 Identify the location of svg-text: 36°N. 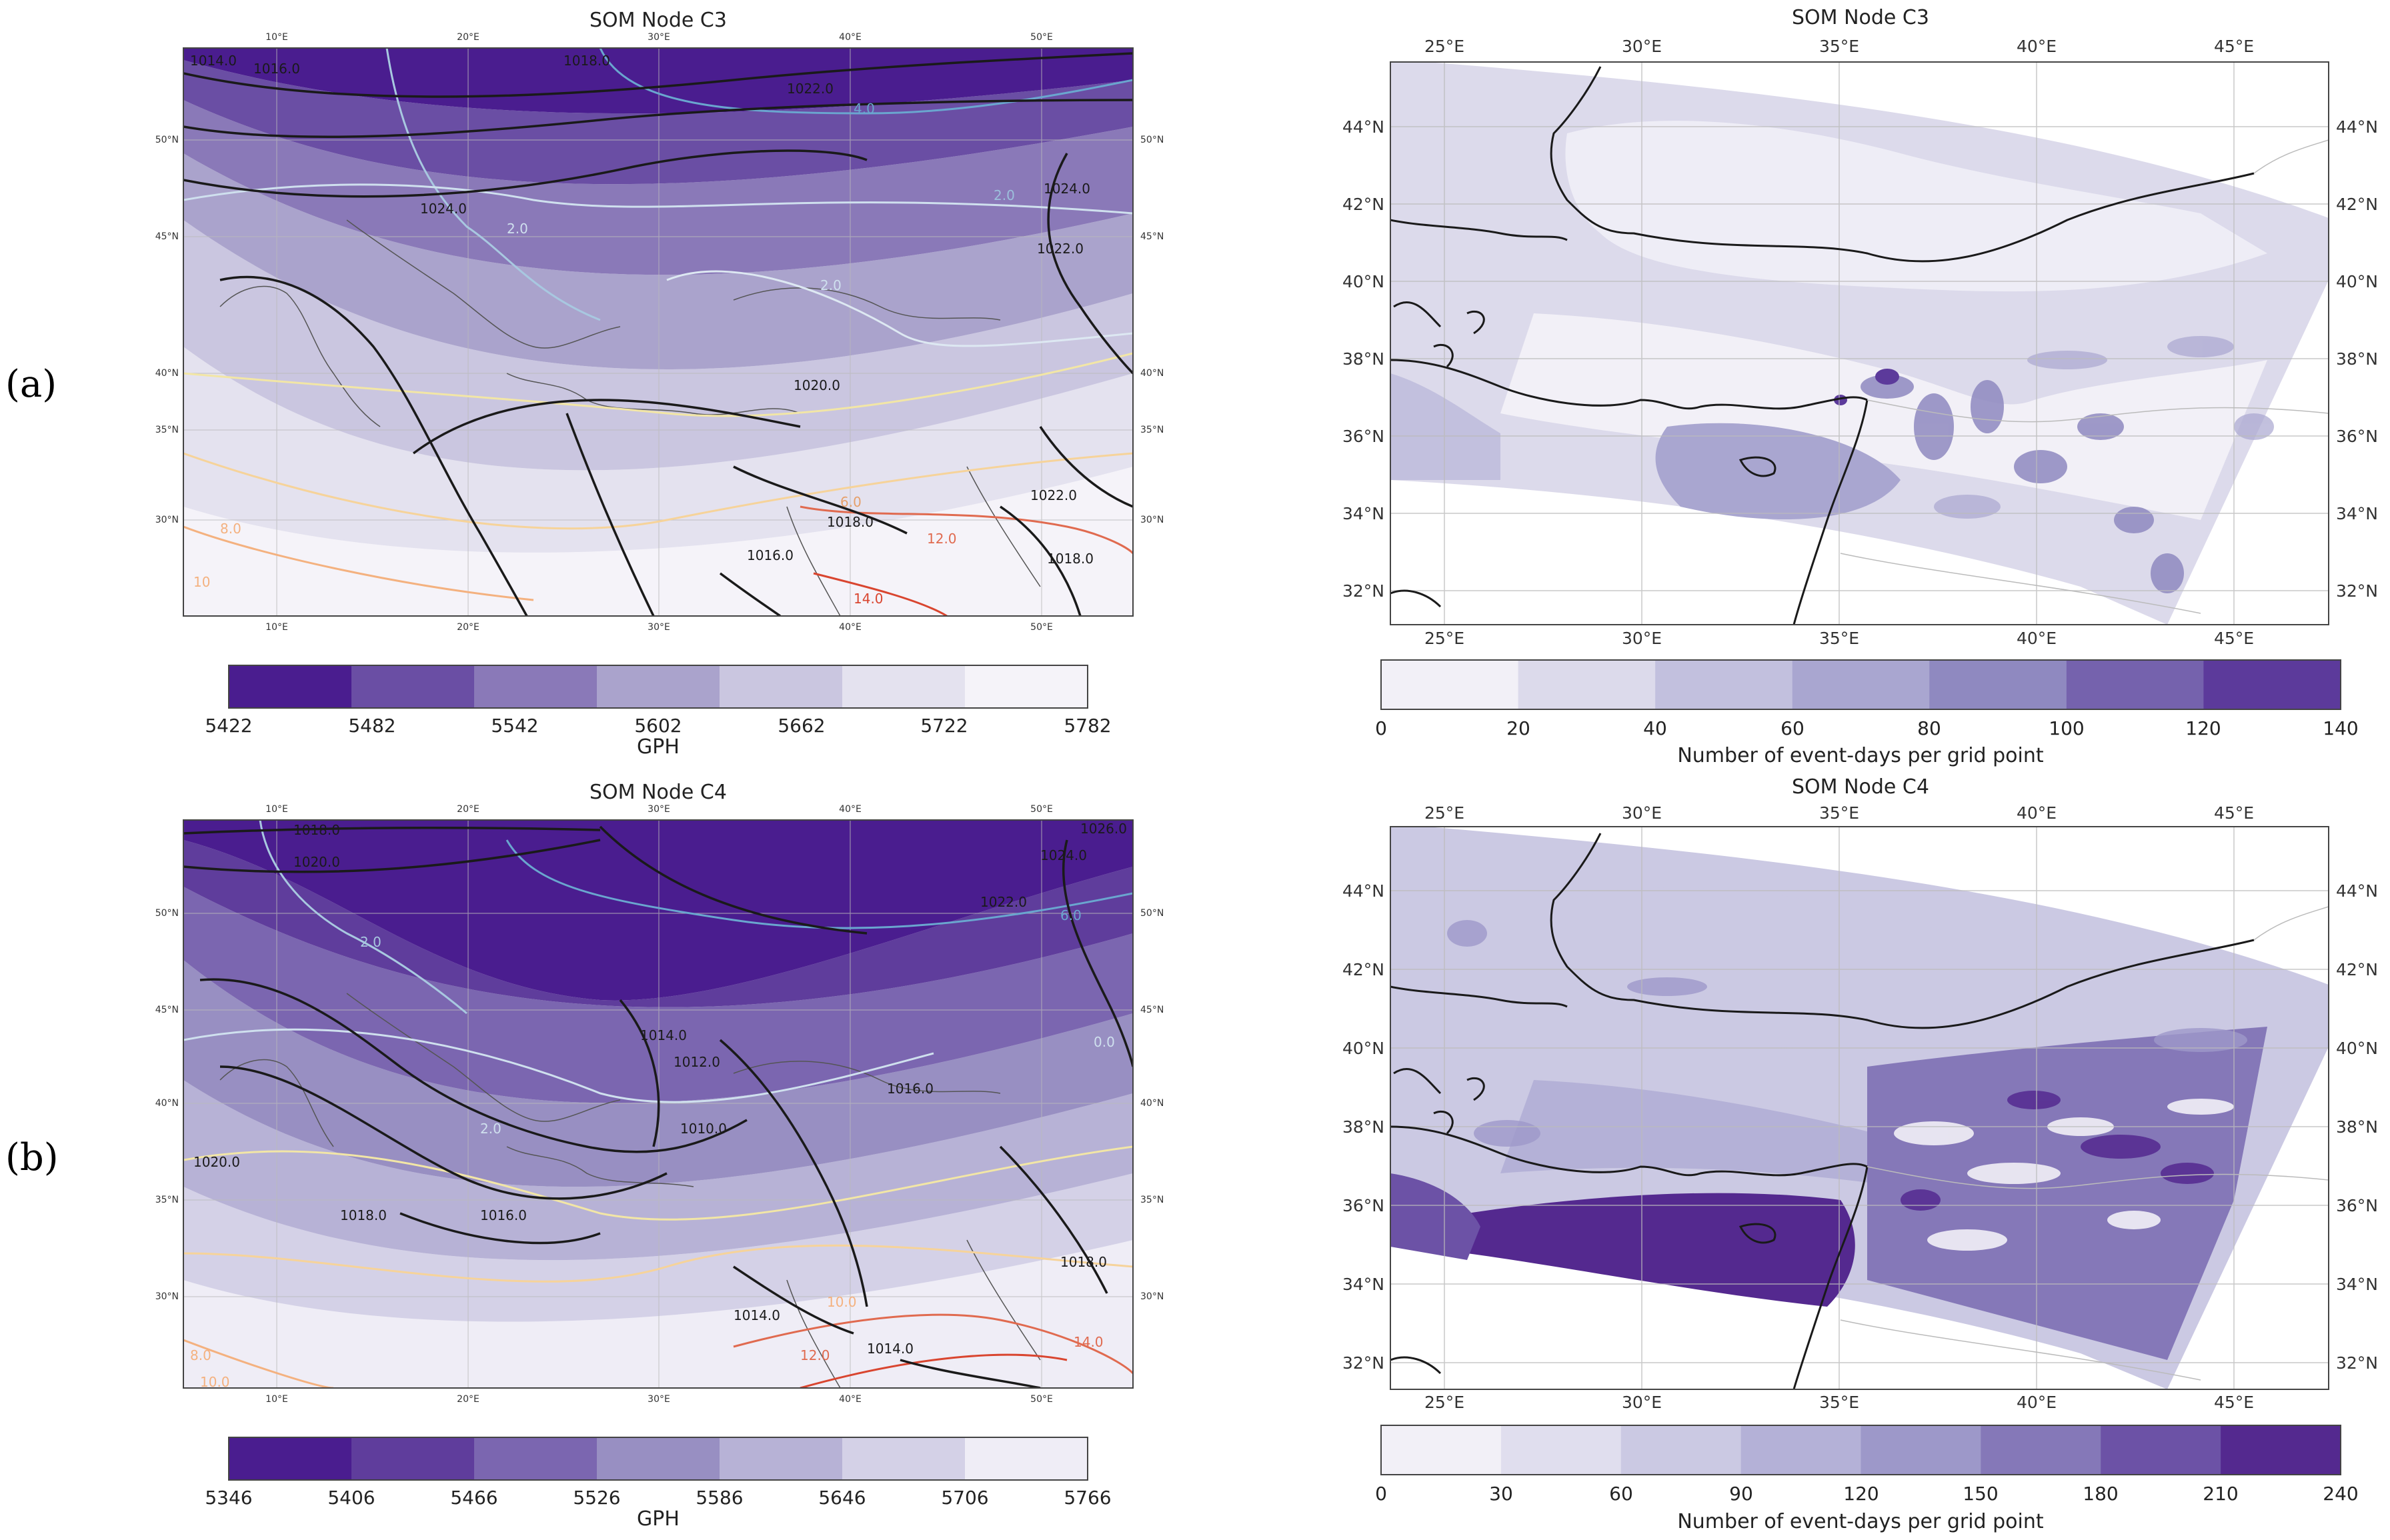
(2357, 1205).